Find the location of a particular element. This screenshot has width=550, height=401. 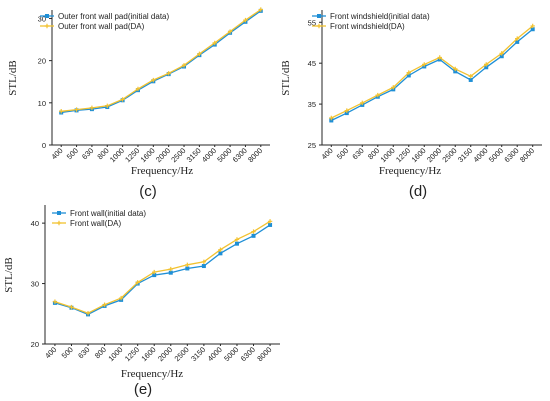

x-tick-label: 800 is located at coordinates (100, 352).